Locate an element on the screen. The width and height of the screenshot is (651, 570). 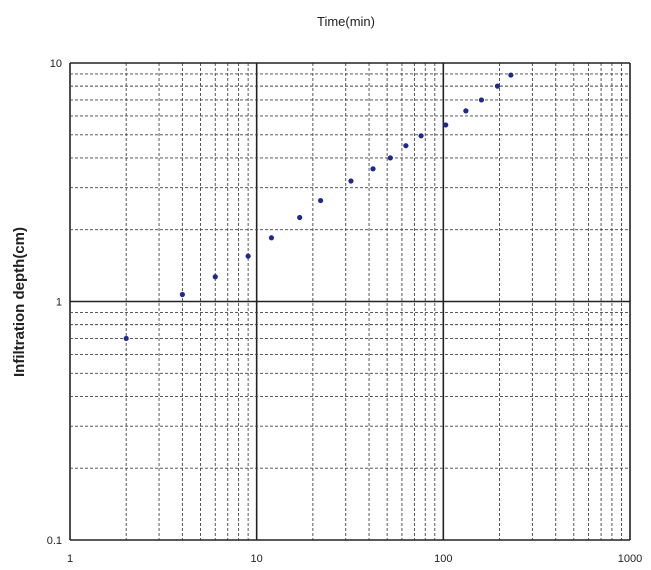
y-tick-label: 0.1 is located at coordinates (54, 541).